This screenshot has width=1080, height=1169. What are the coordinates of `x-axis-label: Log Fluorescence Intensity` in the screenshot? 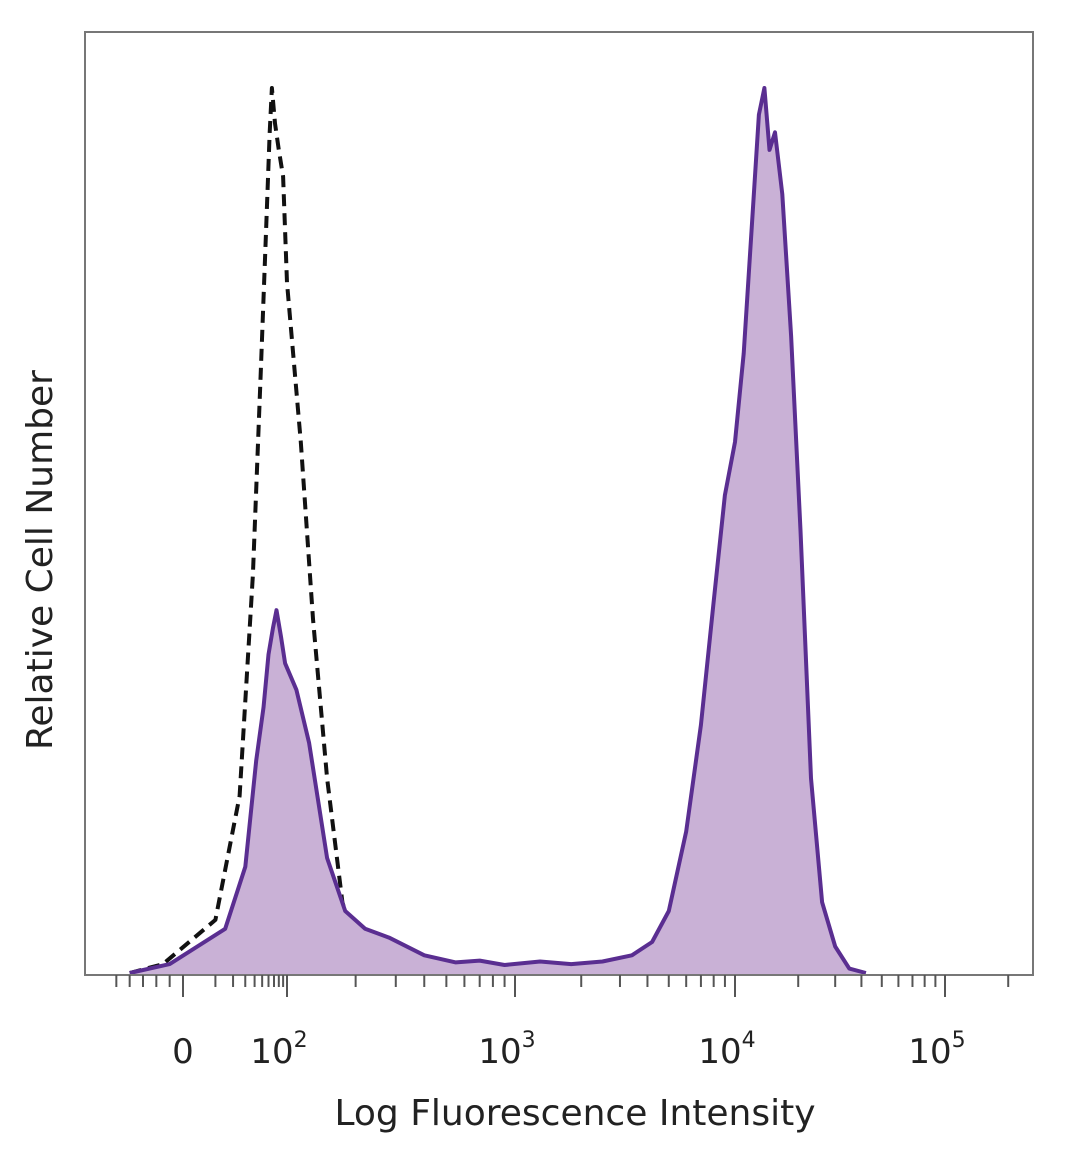 It's located at (574, 1113).